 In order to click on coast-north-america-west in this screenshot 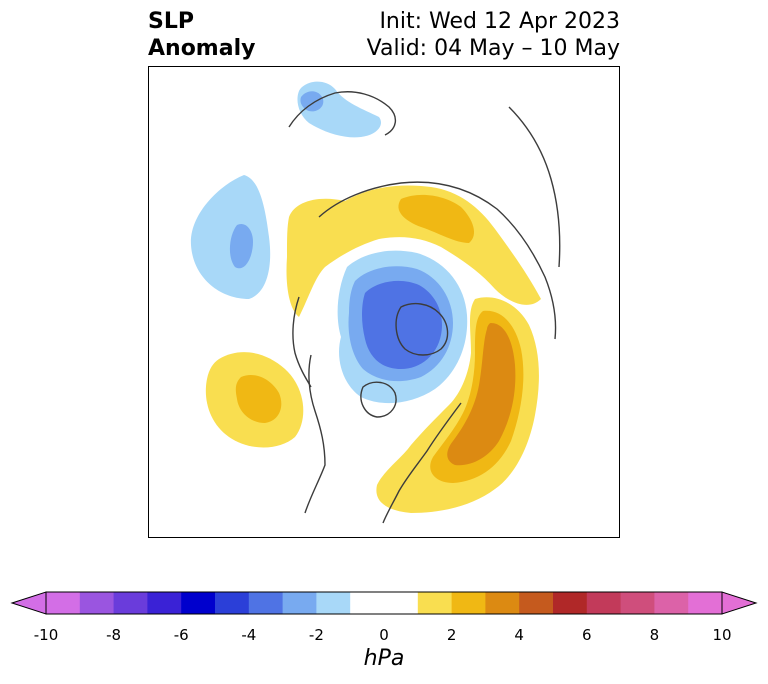, I will do `click(315, 434)`.